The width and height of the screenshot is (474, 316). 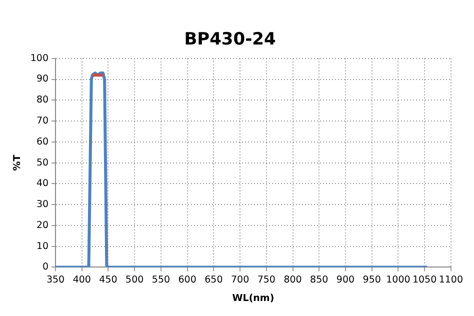 What do you see at coordinates (42, 121) in the screenshot?
I see `y-tick-label: 70` at bounding box center [42, 121].